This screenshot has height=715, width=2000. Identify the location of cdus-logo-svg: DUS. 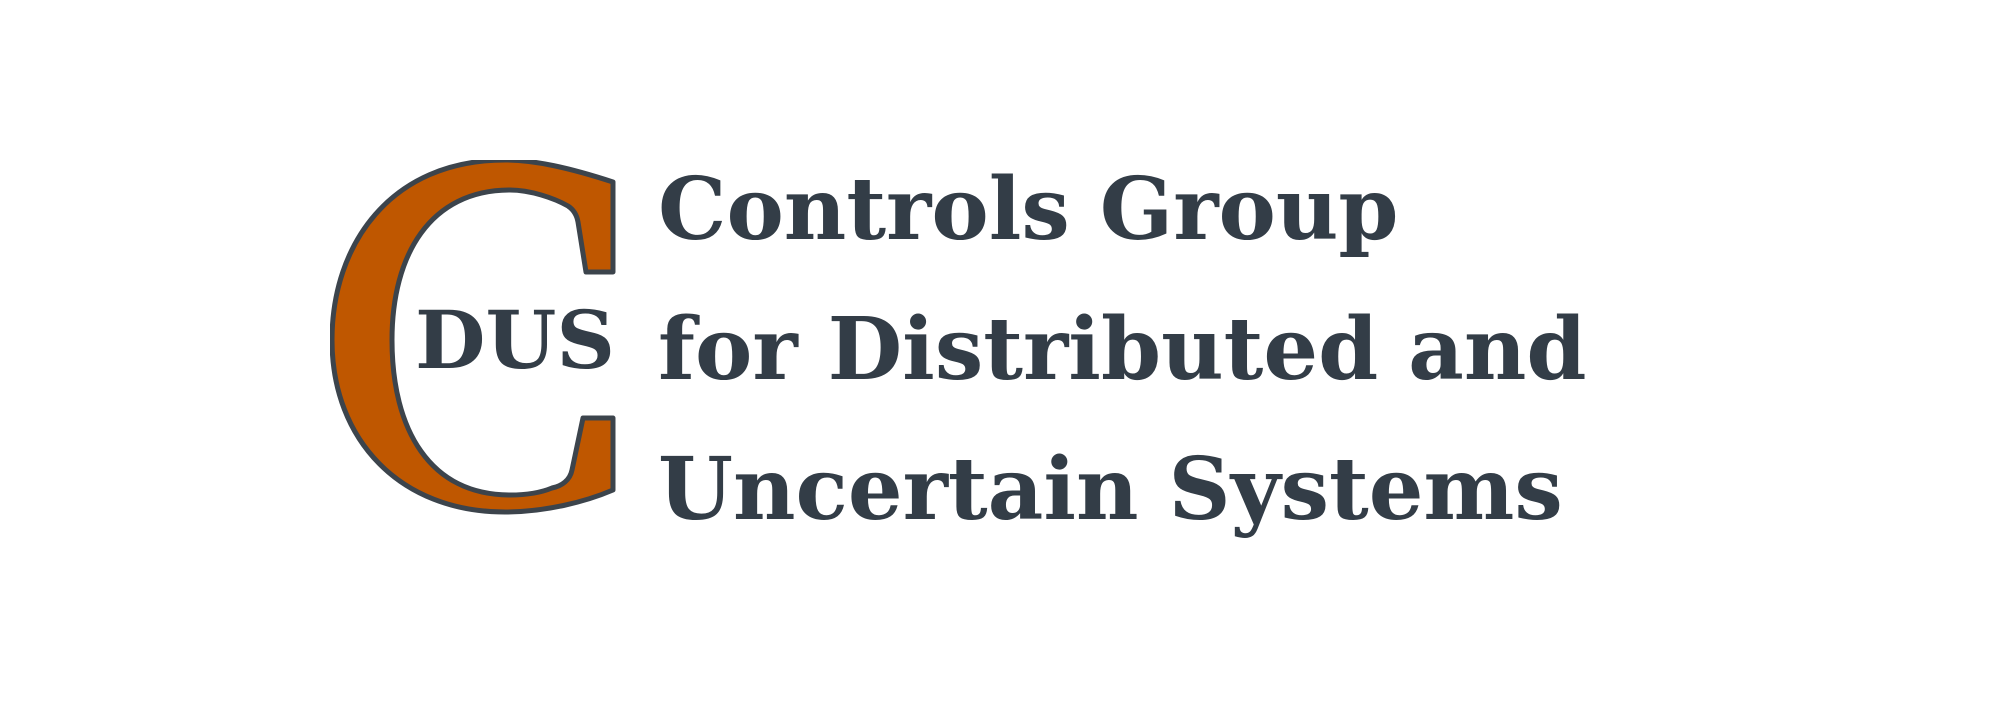
(473, 337).